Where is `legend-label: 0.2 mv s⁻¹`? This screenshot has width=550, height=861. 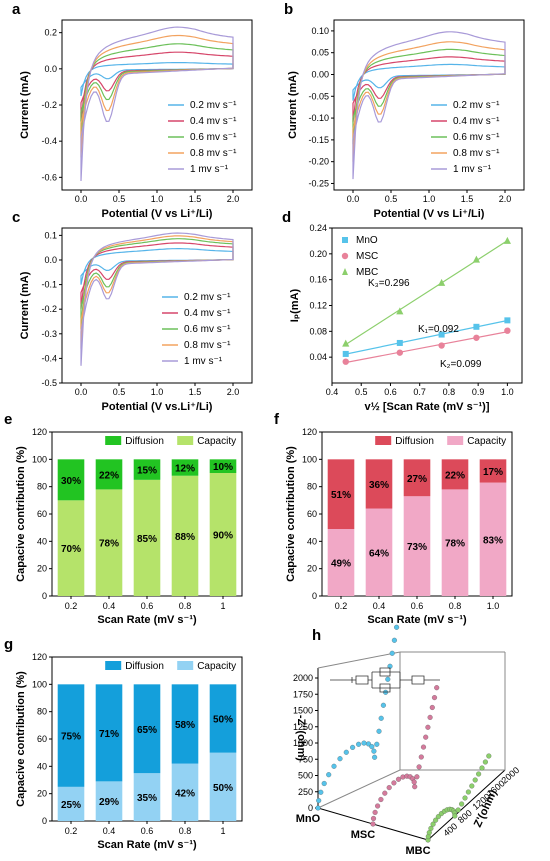 legend-label: 0.2 mv s⁻¹ is located at coordinates (213, 105).